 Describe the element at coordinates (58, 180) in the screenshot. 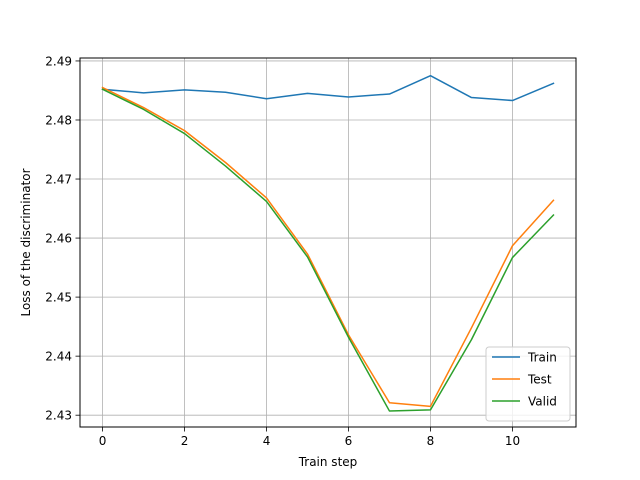

I see `y-tick-label: 2.47` at that location.